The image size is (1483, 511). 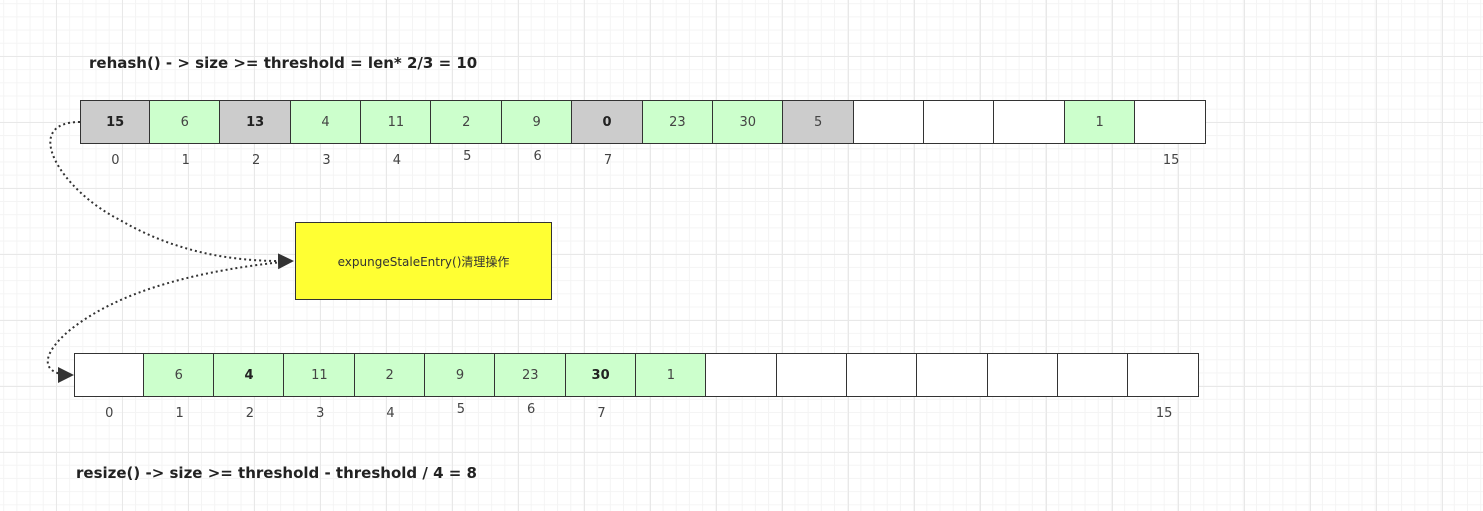 What do you see at coordinates (169, 321) in the screenshot?
I see `arrow-box-to-bottom` at bounding box center [169, 321].